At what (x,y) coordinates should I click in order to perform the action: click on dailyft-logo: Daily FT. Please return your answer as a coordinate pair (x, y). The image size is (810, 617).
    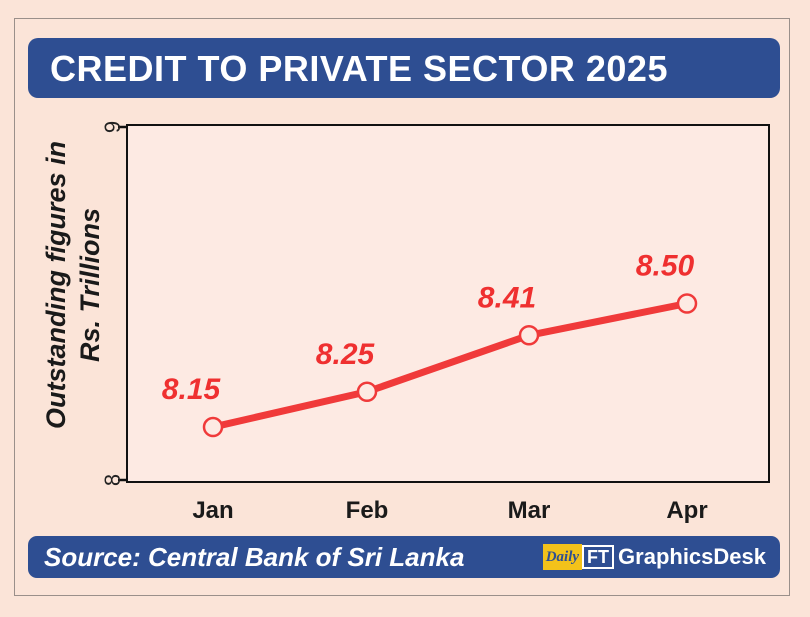
    Looking at the image, I should click on (578, 557).